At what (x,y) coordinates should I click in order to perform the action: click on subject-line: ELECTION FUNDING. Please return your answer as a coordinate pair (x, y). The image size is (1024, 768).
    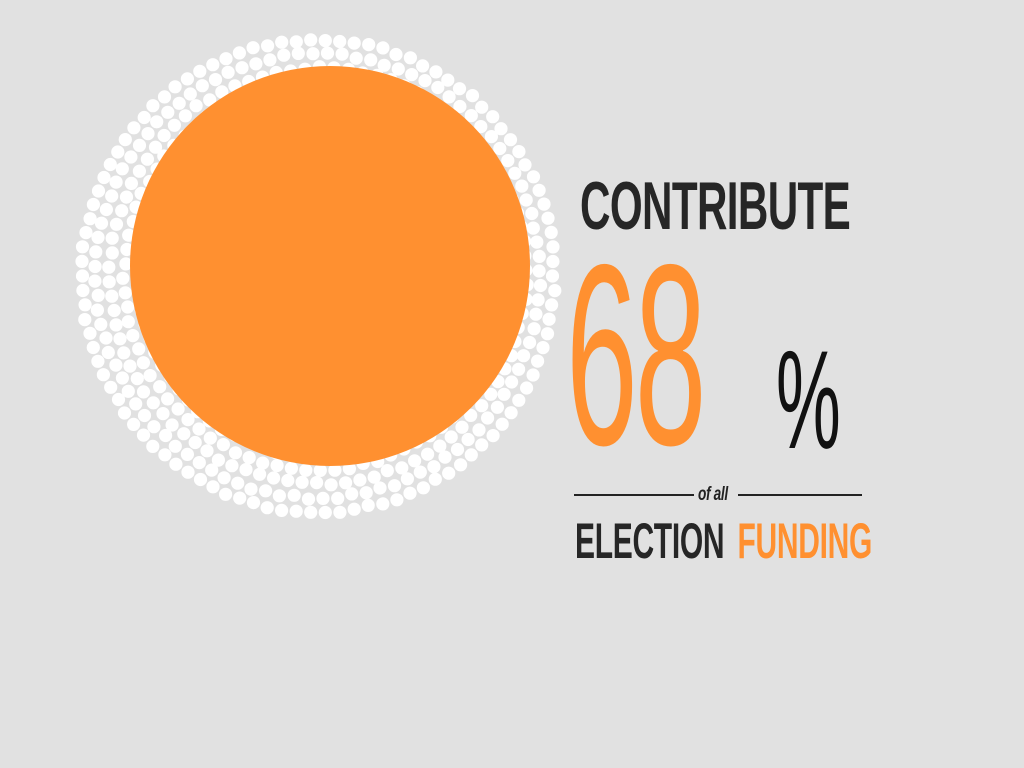
    Looking at the image, I should click on (723, 541).